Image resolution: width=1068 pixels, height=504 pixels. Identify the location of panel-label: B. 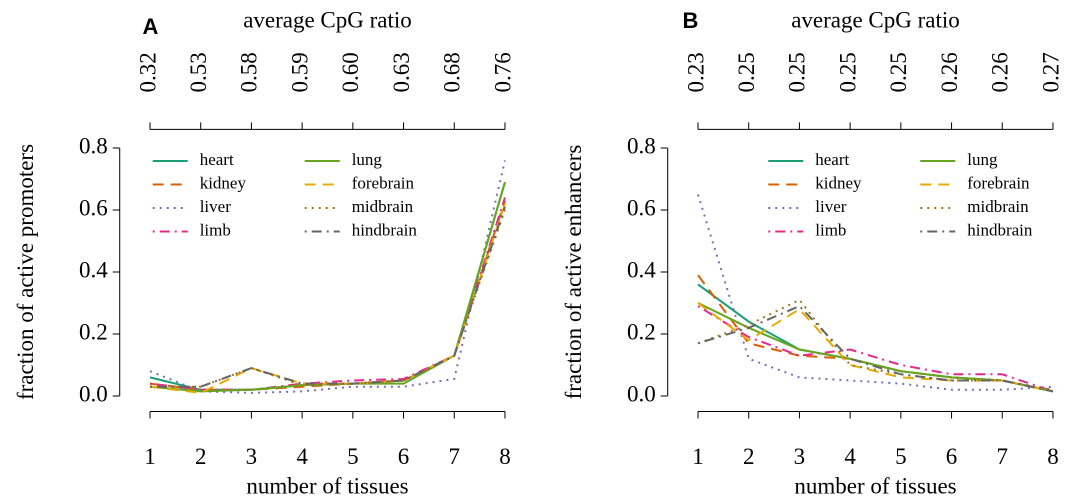
(691, 20).